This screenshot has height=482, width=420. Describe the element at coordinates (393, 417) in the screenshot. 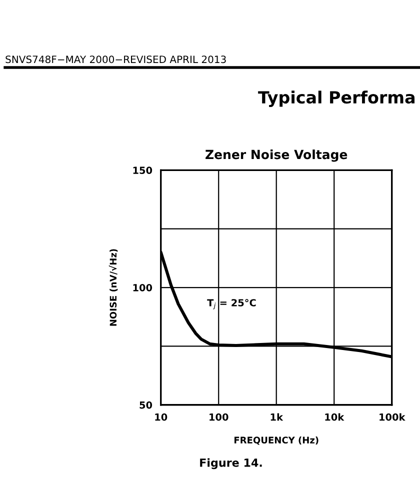

I see `x-tick-label: 100k` at that location.